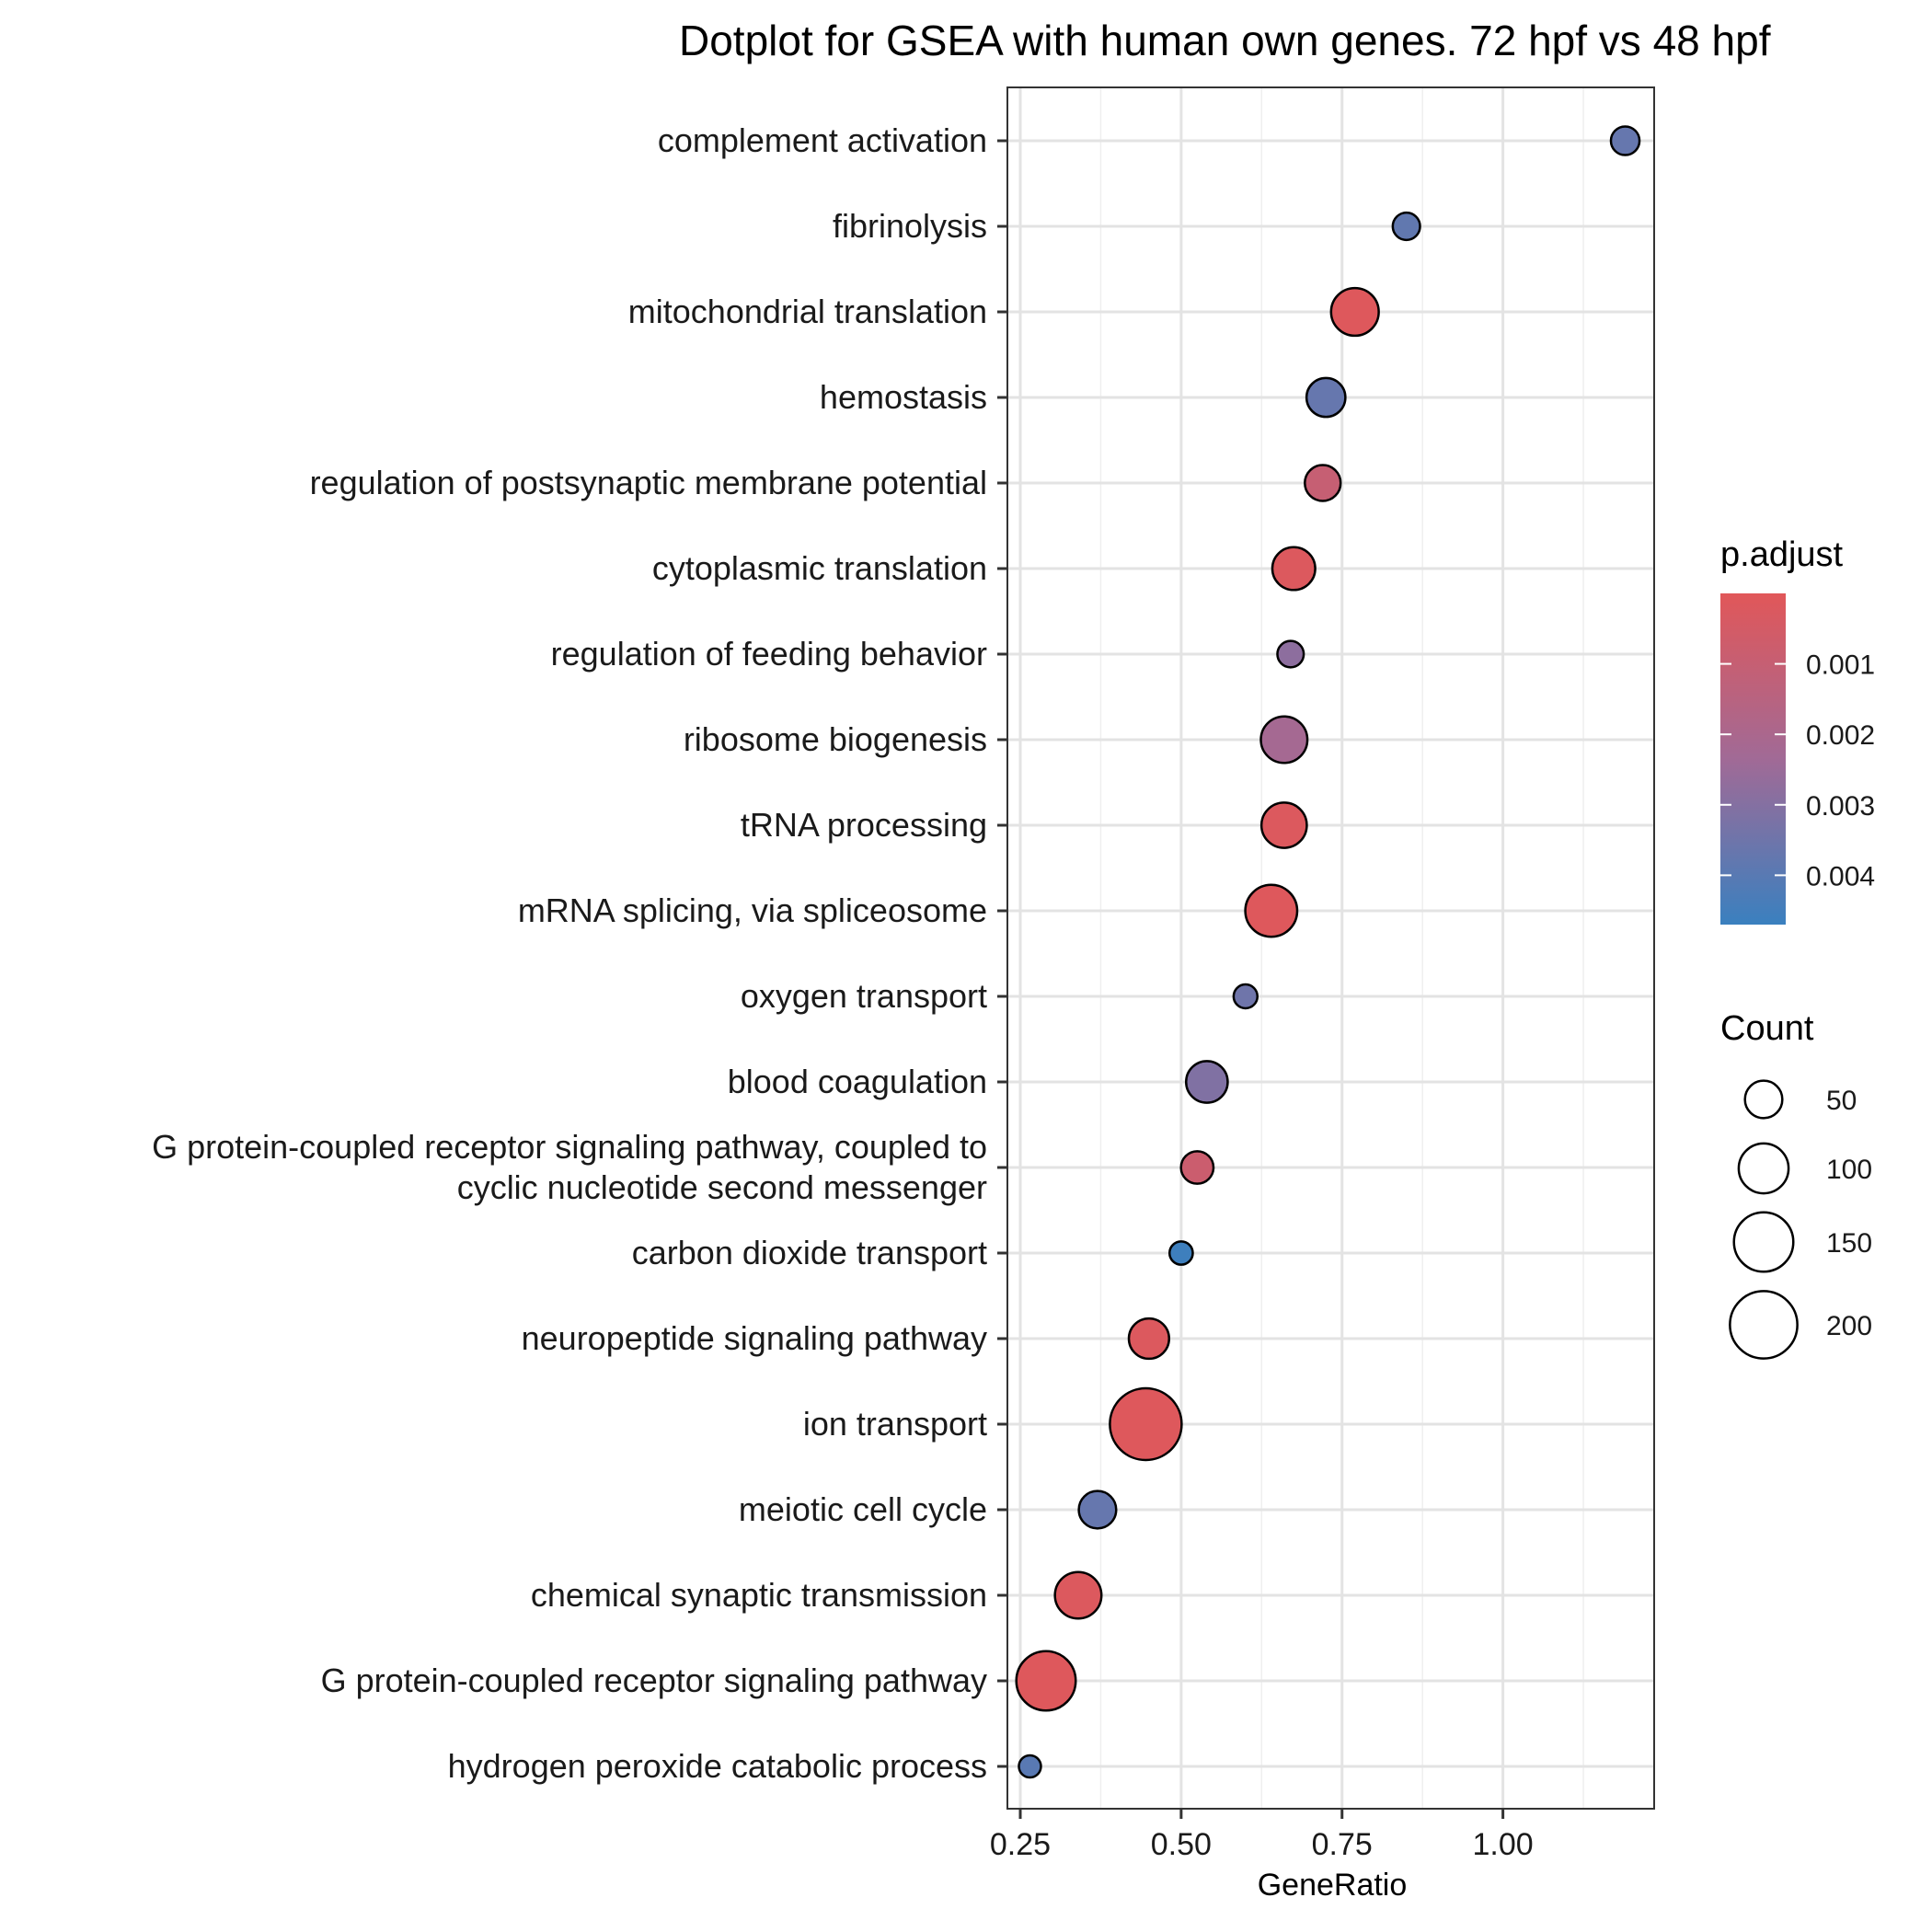  I want to click on x-axis: 0.25 0.50 0.75 1.00, so click(1262, 1835).